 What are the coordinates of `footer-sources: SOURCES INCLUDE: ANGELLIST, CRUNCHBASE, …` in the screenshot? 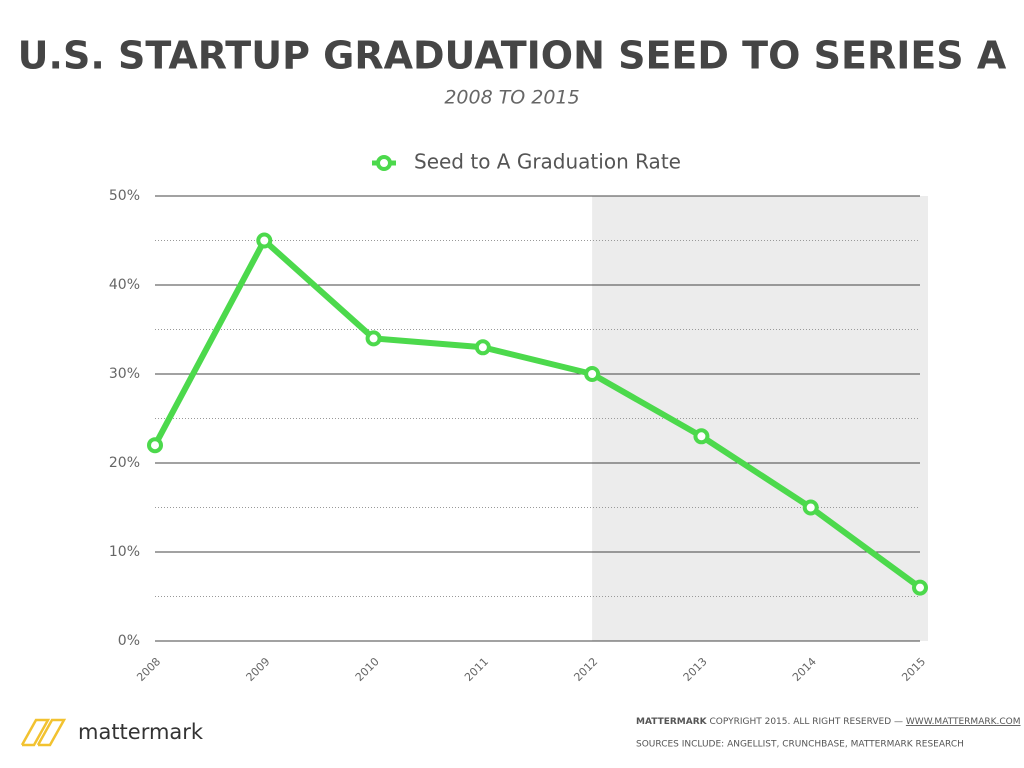 It's located at (800, 745).